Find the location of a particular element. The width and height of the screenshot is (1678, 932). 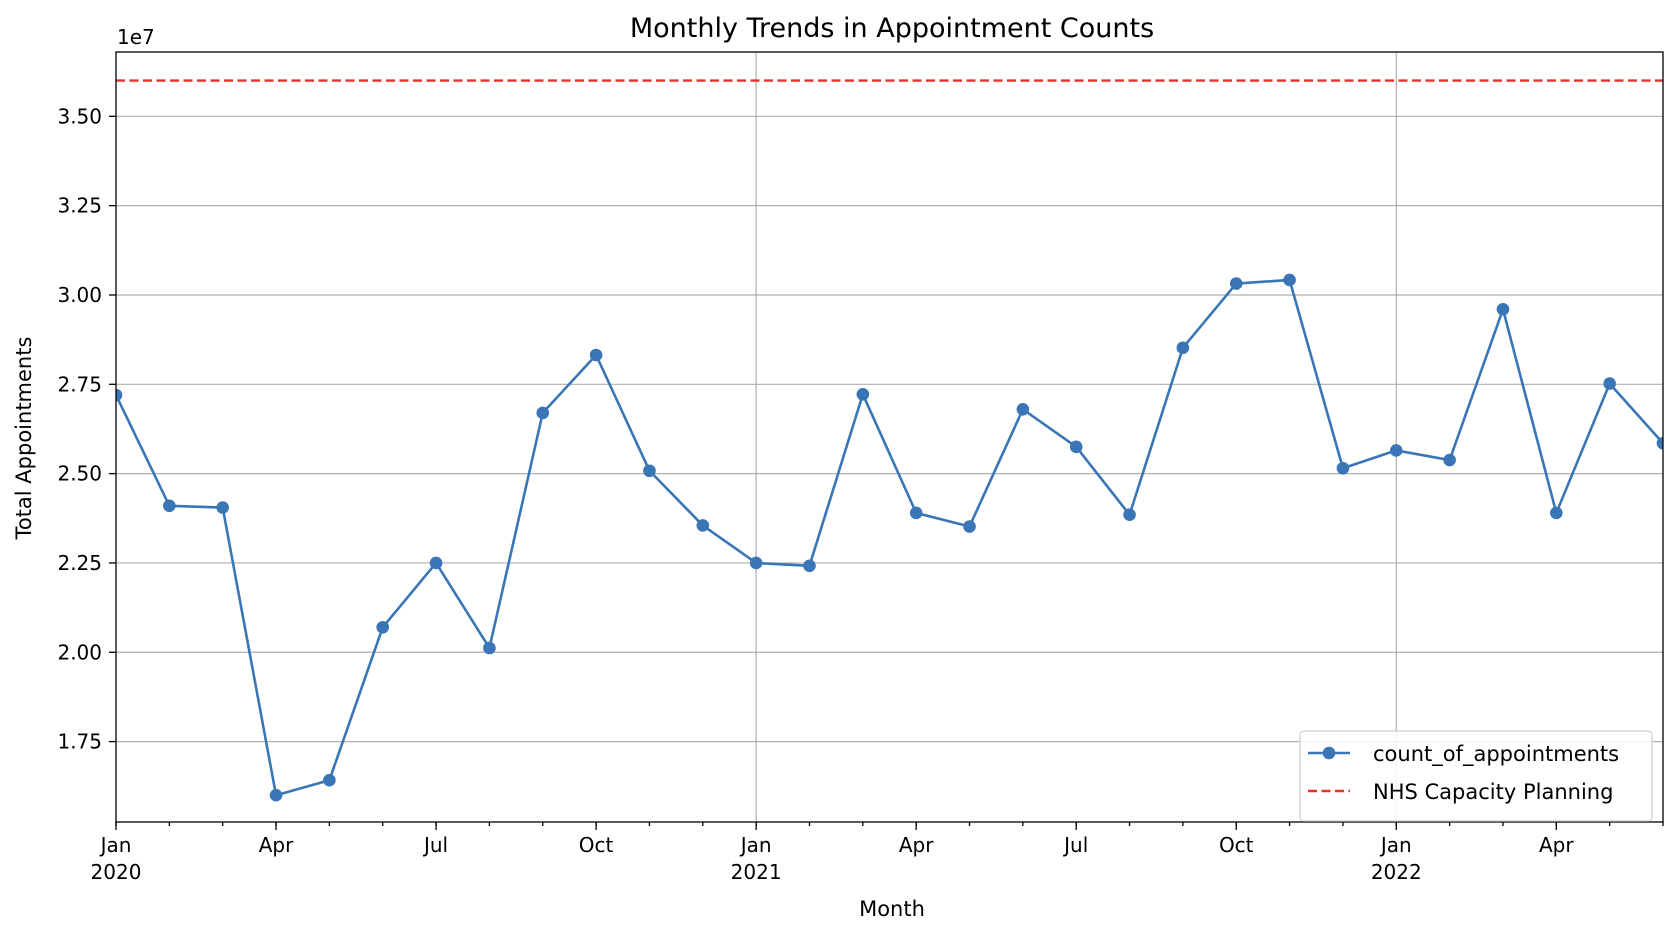

legend-entry-label: NHS Capacity Planning is located at coordinates (1493, 792).